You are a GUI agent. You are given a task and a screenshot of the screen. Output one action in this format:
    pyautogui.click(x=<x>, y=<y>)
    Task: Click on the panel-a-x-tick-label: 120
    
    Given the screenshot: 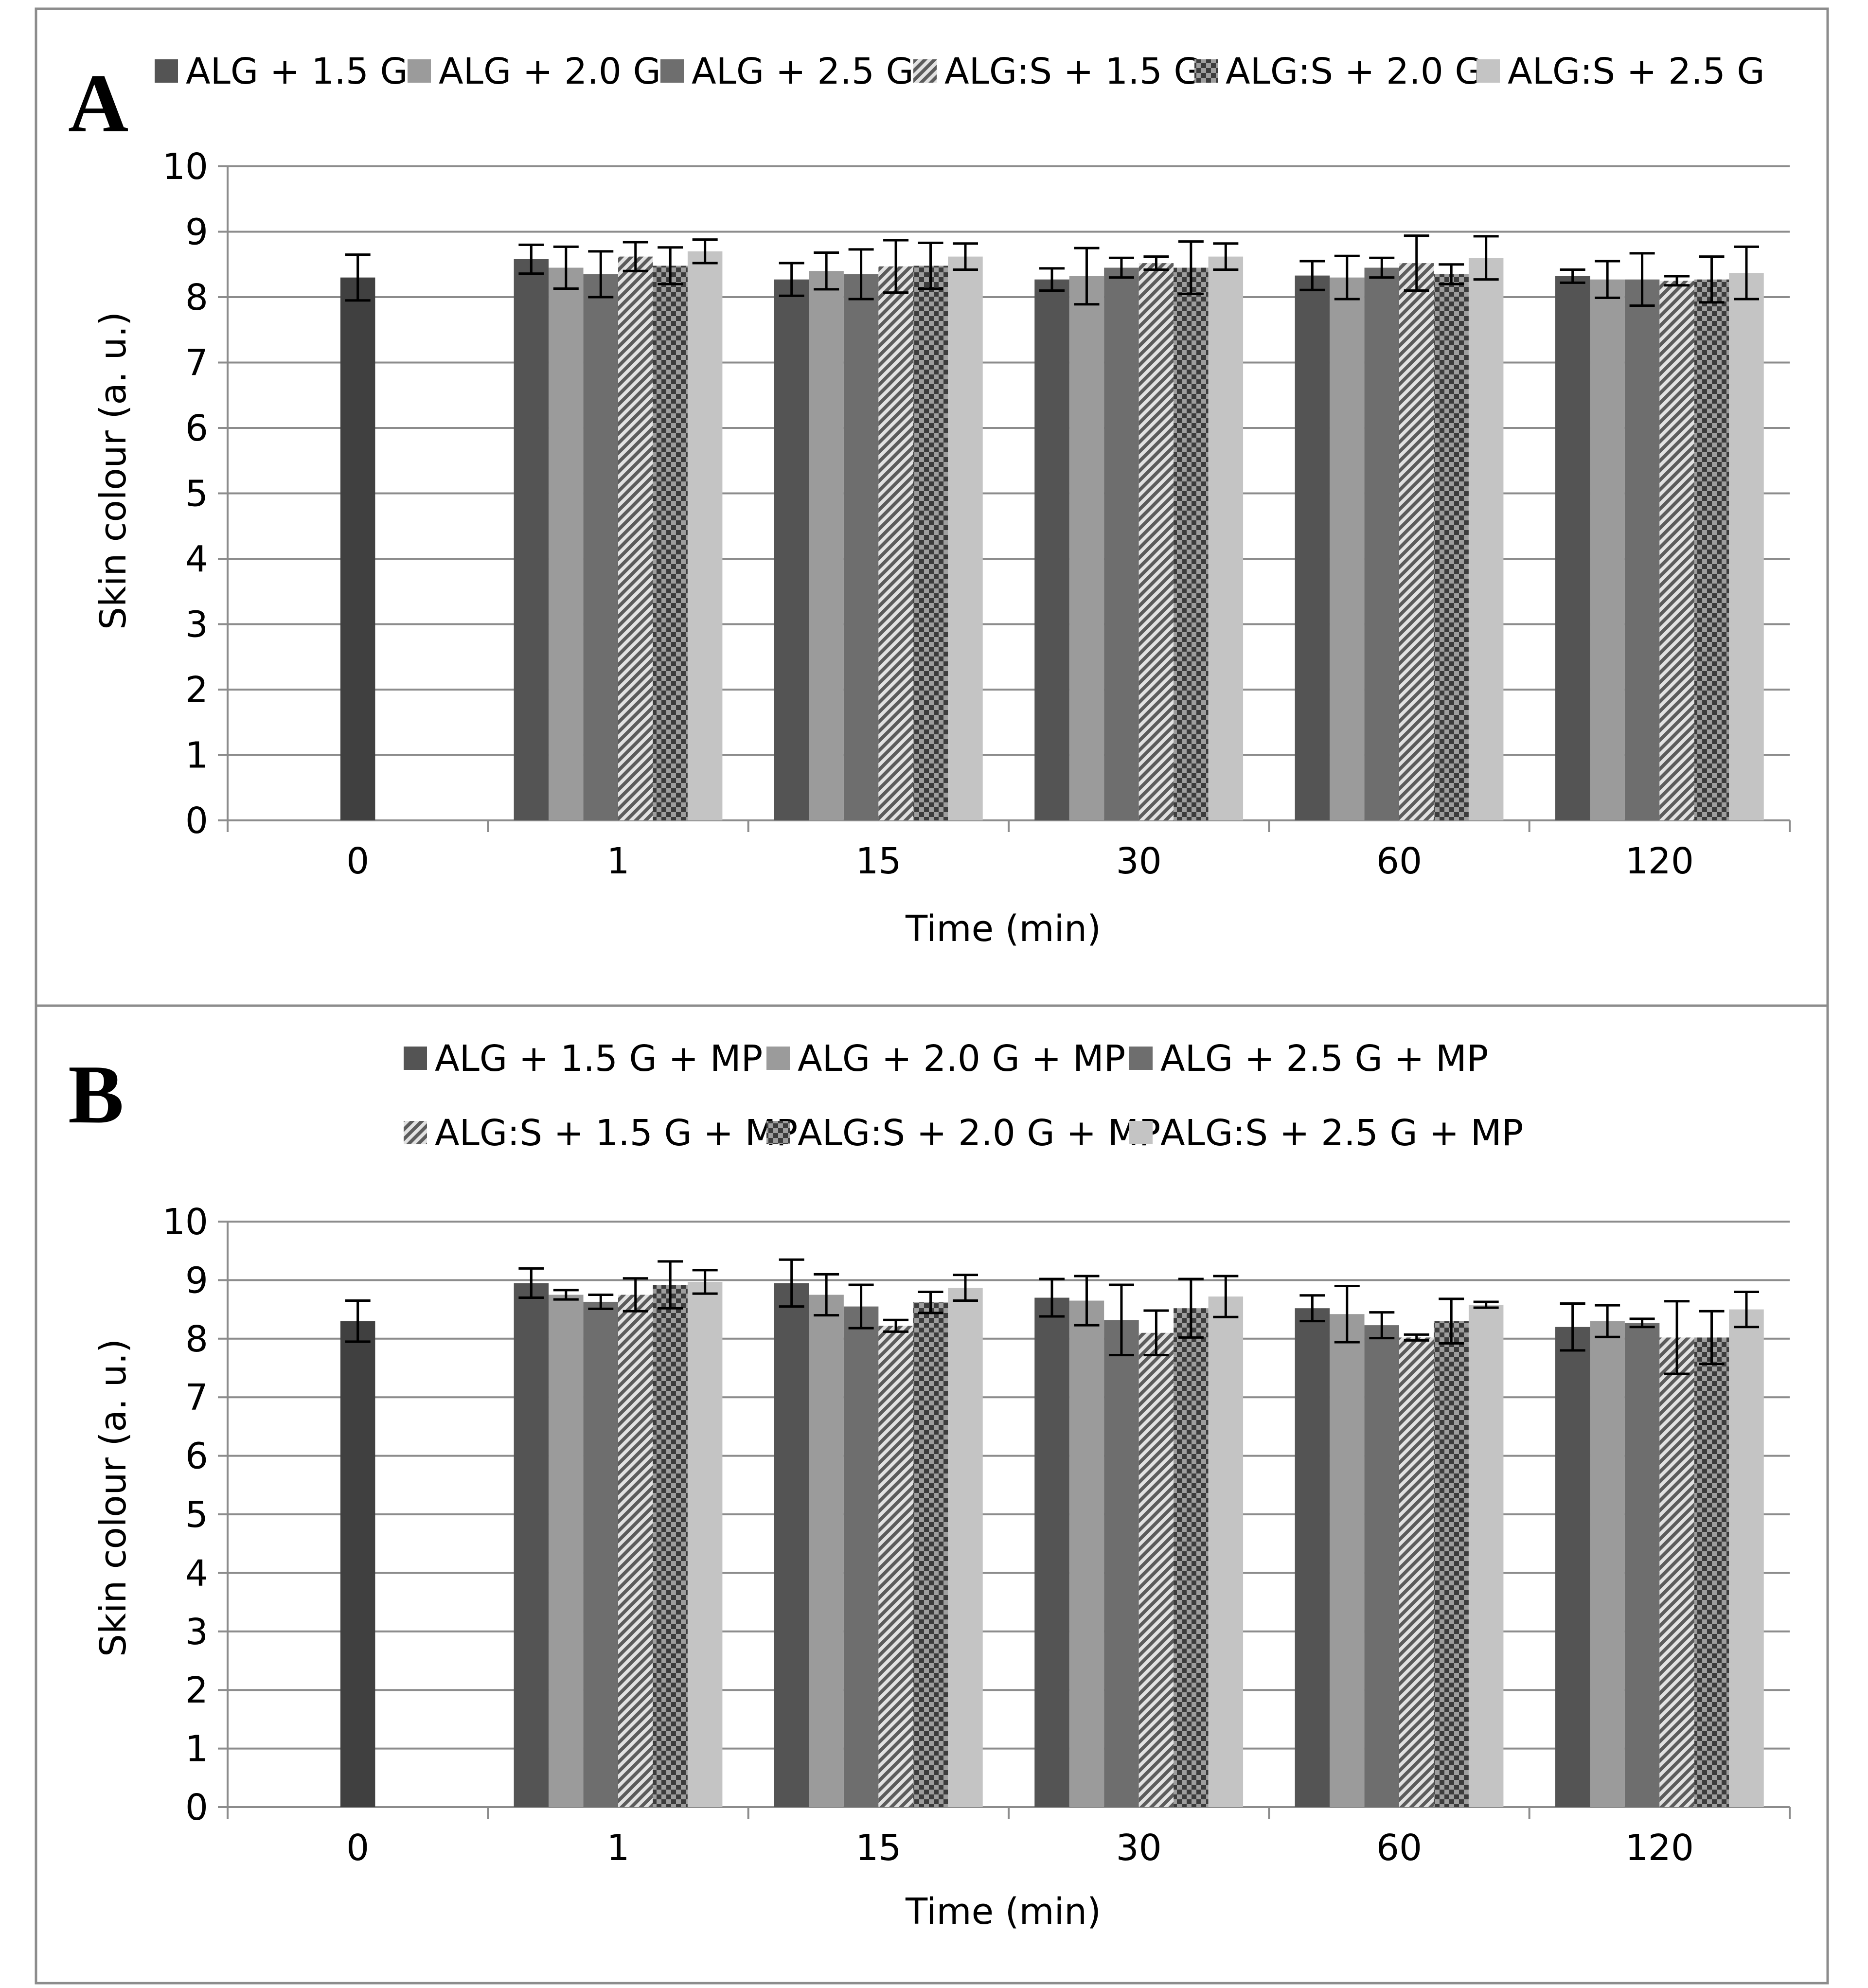 What is the action you would take?
    pyautogui.click(x=1660, y=861)
    